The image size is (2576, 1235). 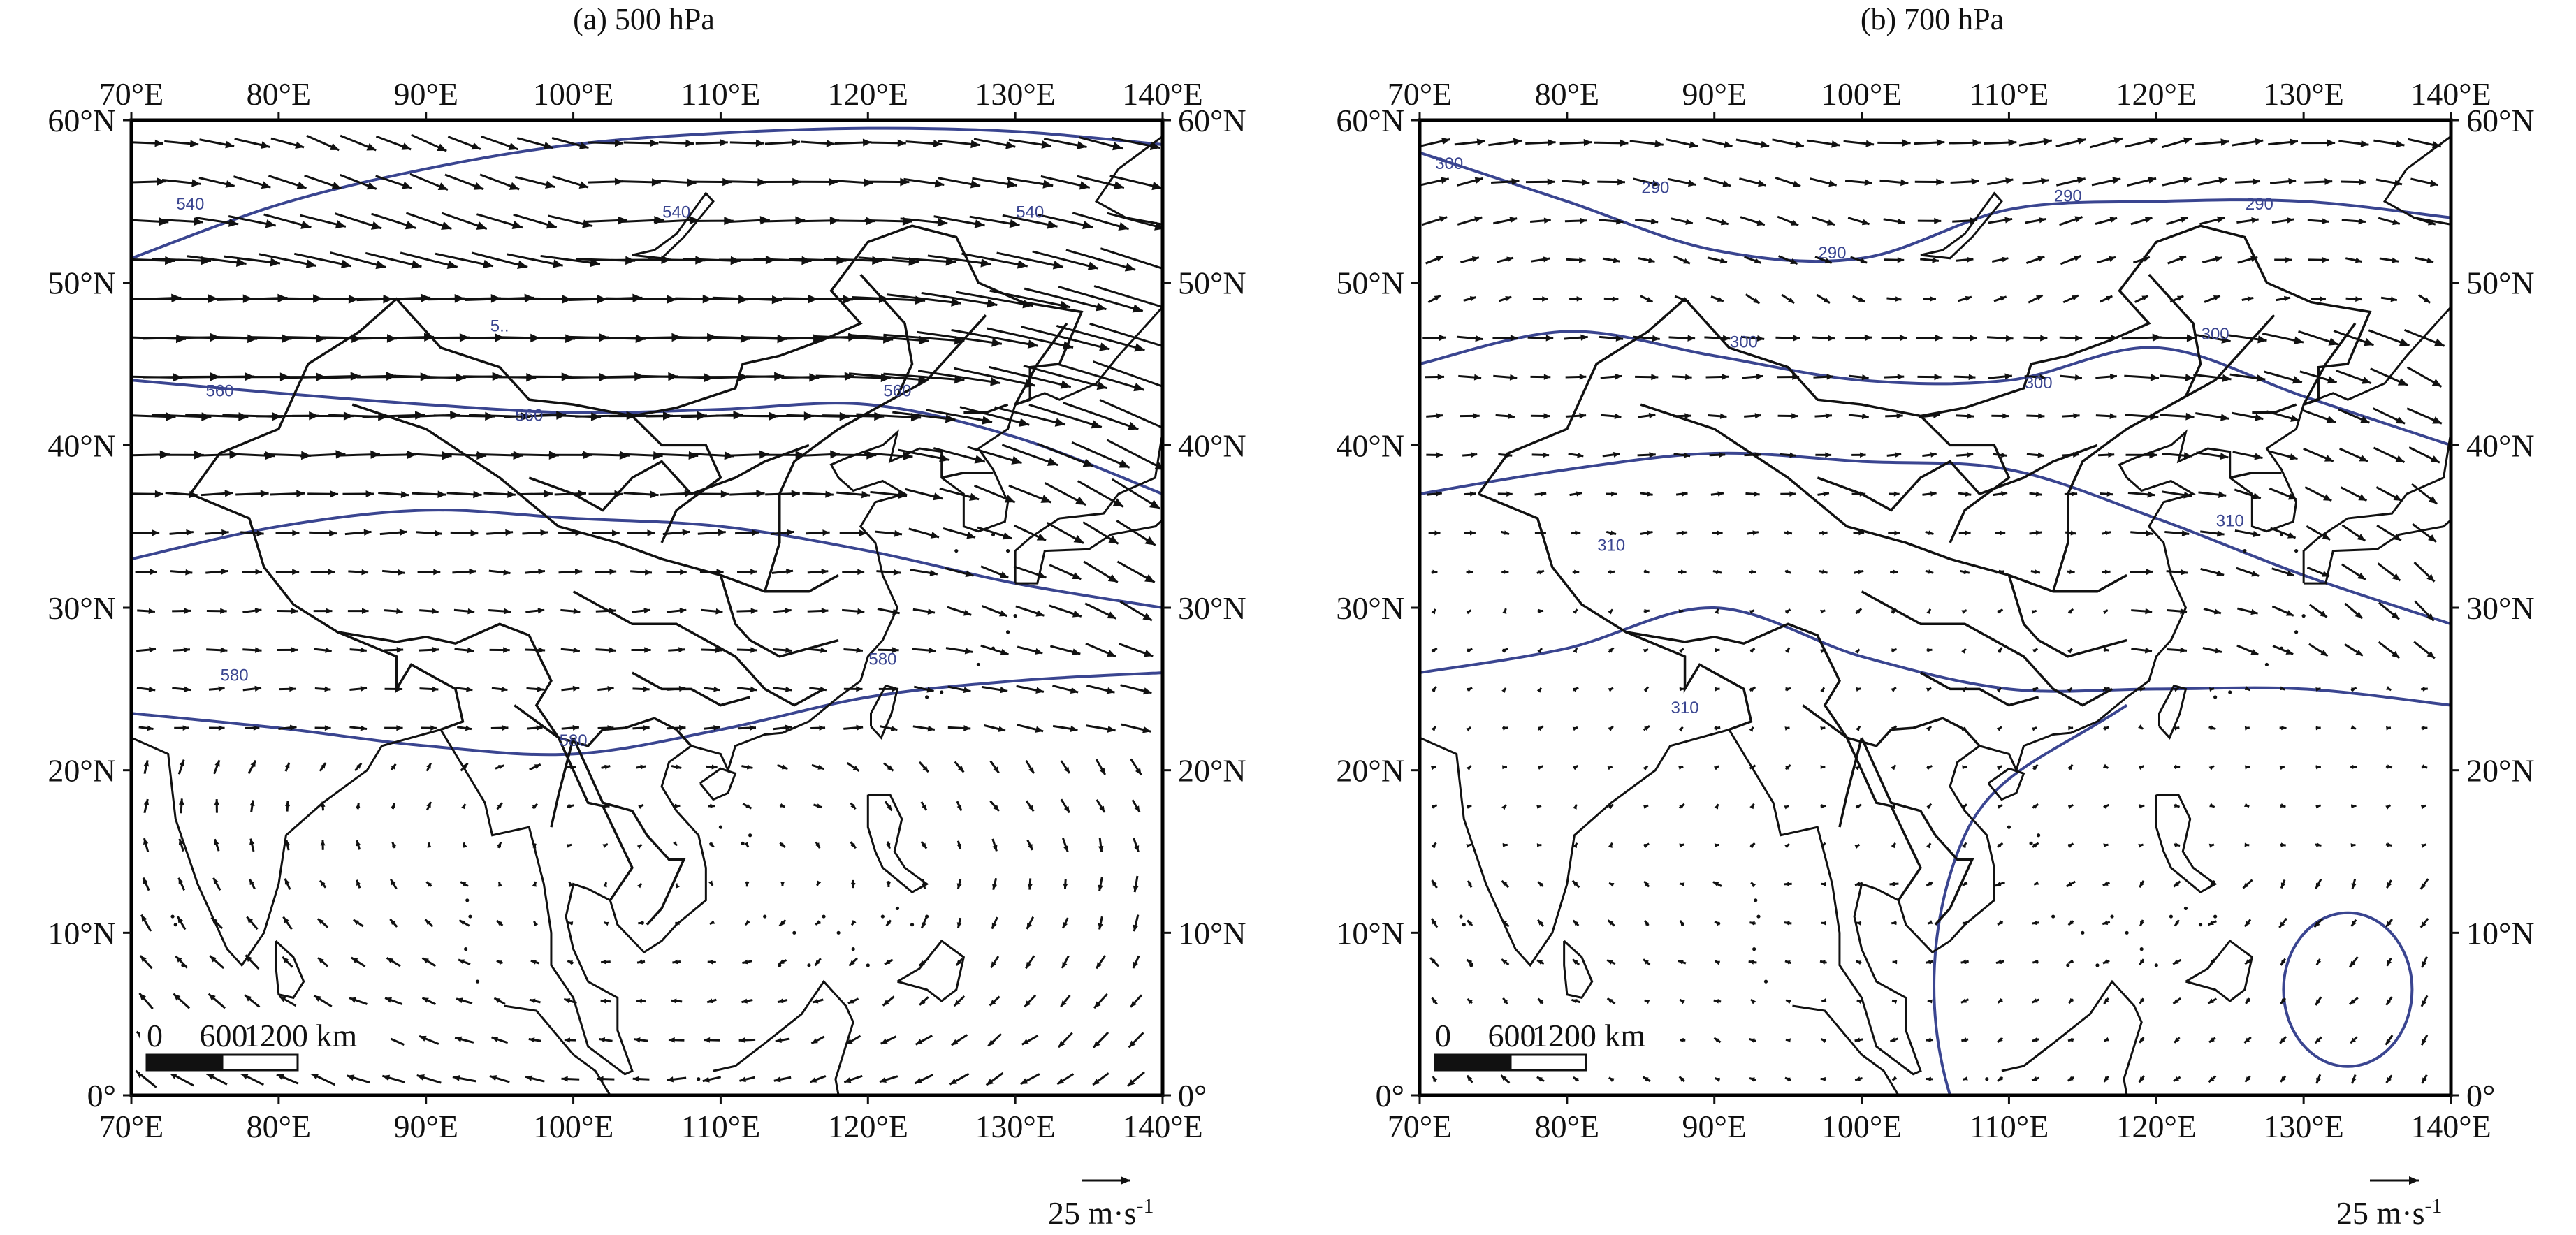 What do you see at coordinates (1212, 771) in the screenshot?
I see `lat-tick-label: 20°N` at bounding box center [1212, 771].